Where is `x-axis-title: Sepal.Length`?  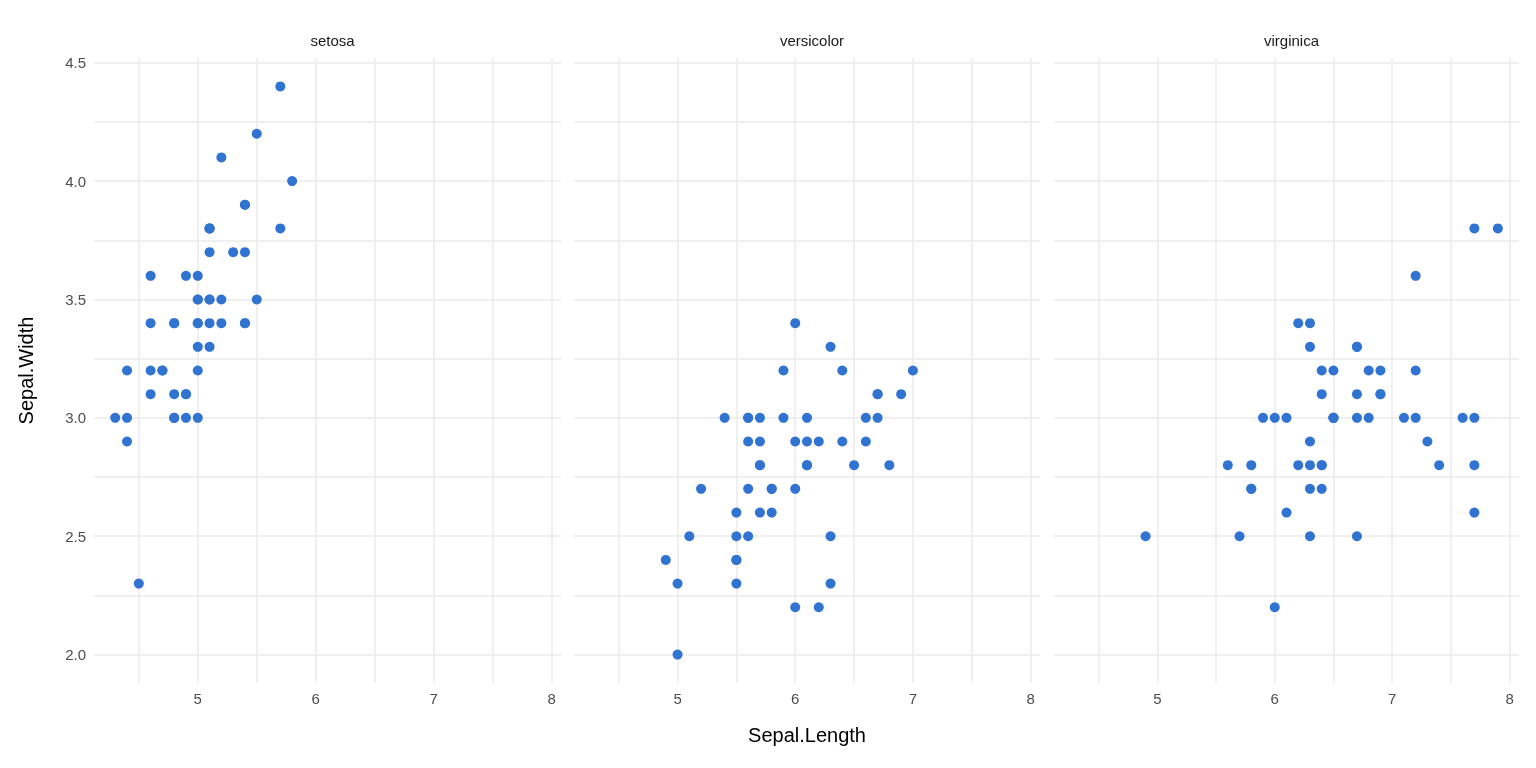 x-axis-title: Sepal.Length is located at coordinates (807, 735).